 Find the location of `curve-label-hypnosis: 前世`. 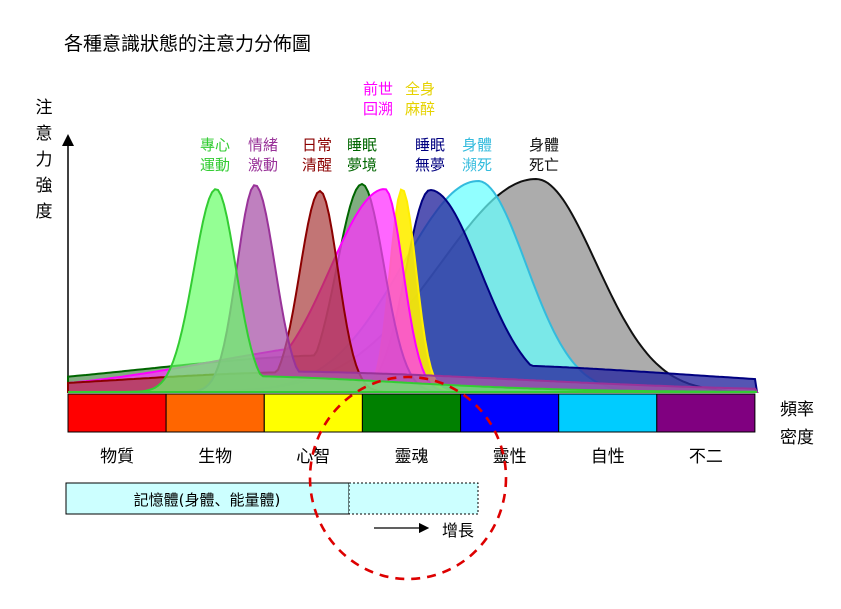

curve-label-hypnosis: 前世 is located at coordinates (378, 89).